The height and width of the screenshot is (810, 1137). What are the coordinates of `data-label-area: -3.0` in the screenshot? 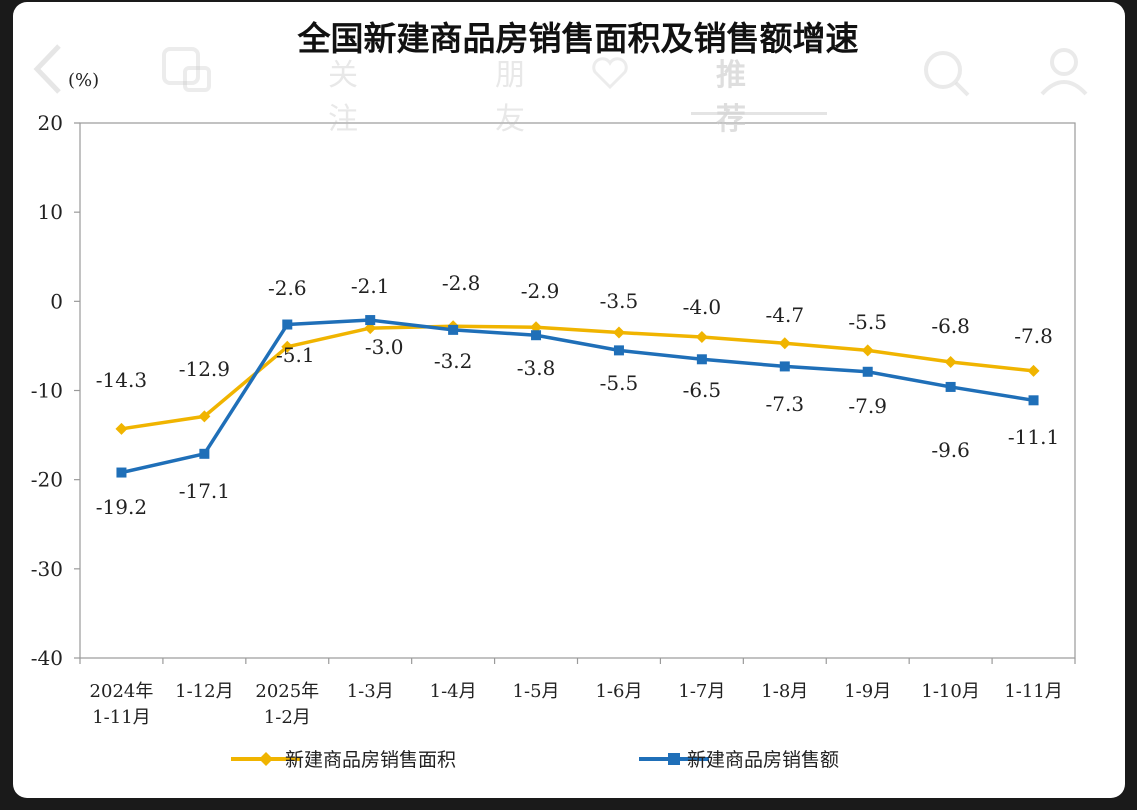 It's located at (384, 347).